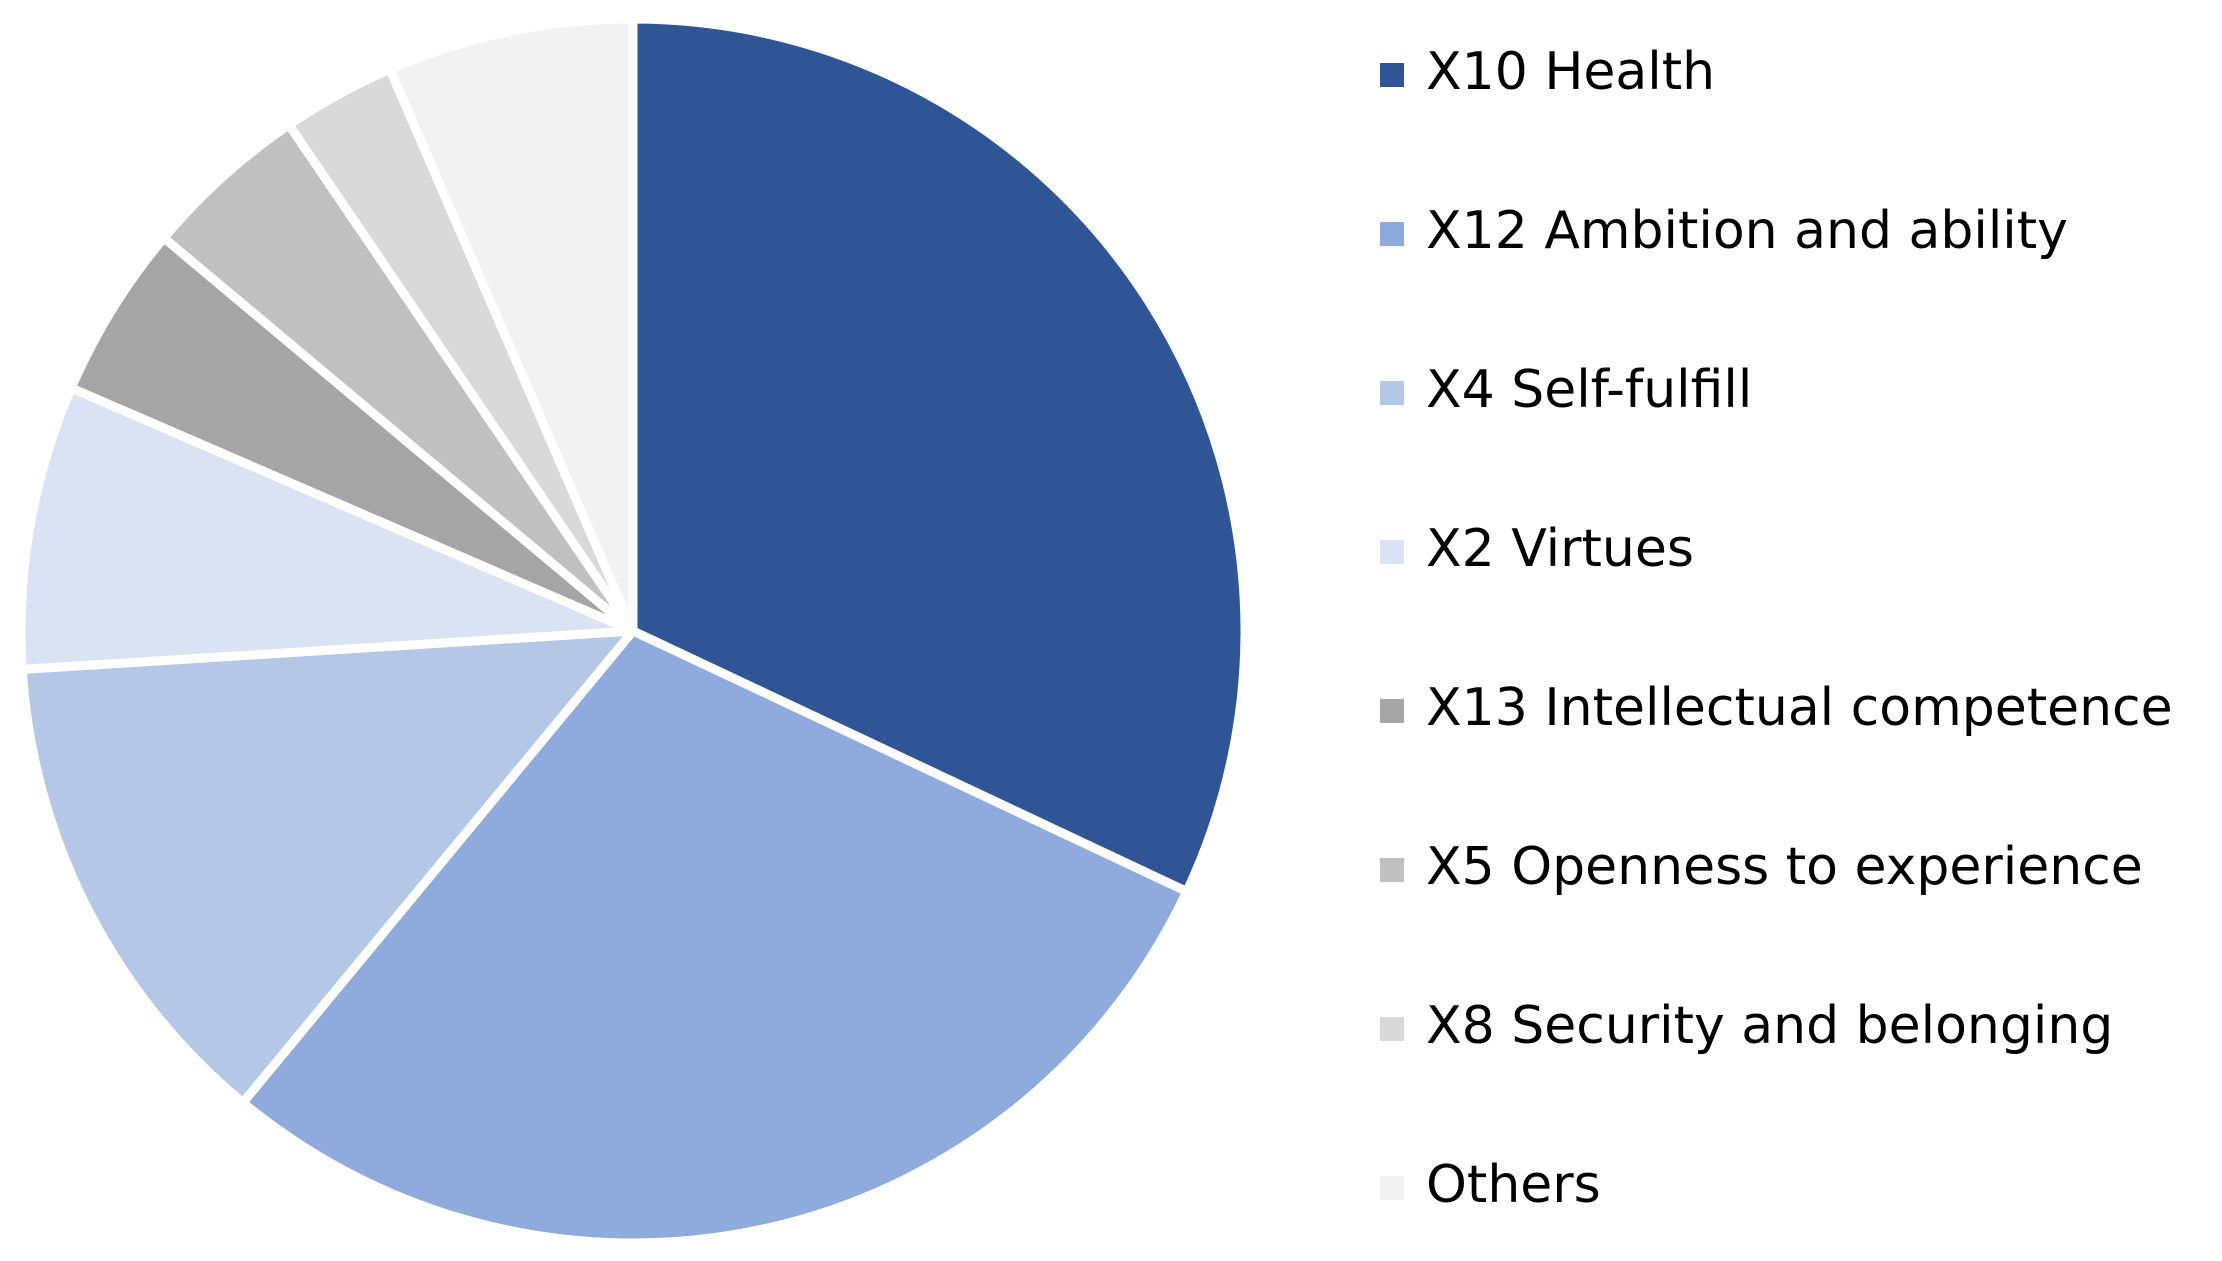 This screenshot has height=1261, width=2222. I want to click on legend-label: X12 Ambition and ability, so click(1747, 231).